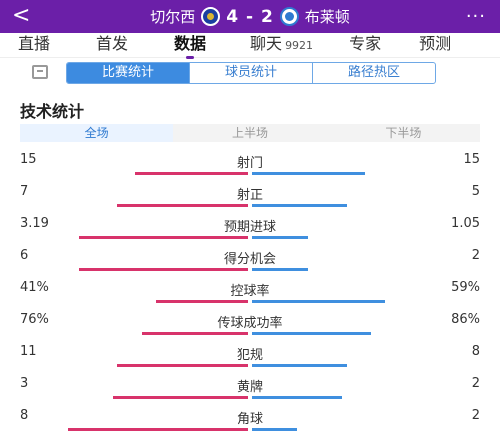 The width and height of the screenshot is (500, 440). Describe the element at coordinates (97, 133) in the screenshot. I see `period-full-match: 全场` at that location.